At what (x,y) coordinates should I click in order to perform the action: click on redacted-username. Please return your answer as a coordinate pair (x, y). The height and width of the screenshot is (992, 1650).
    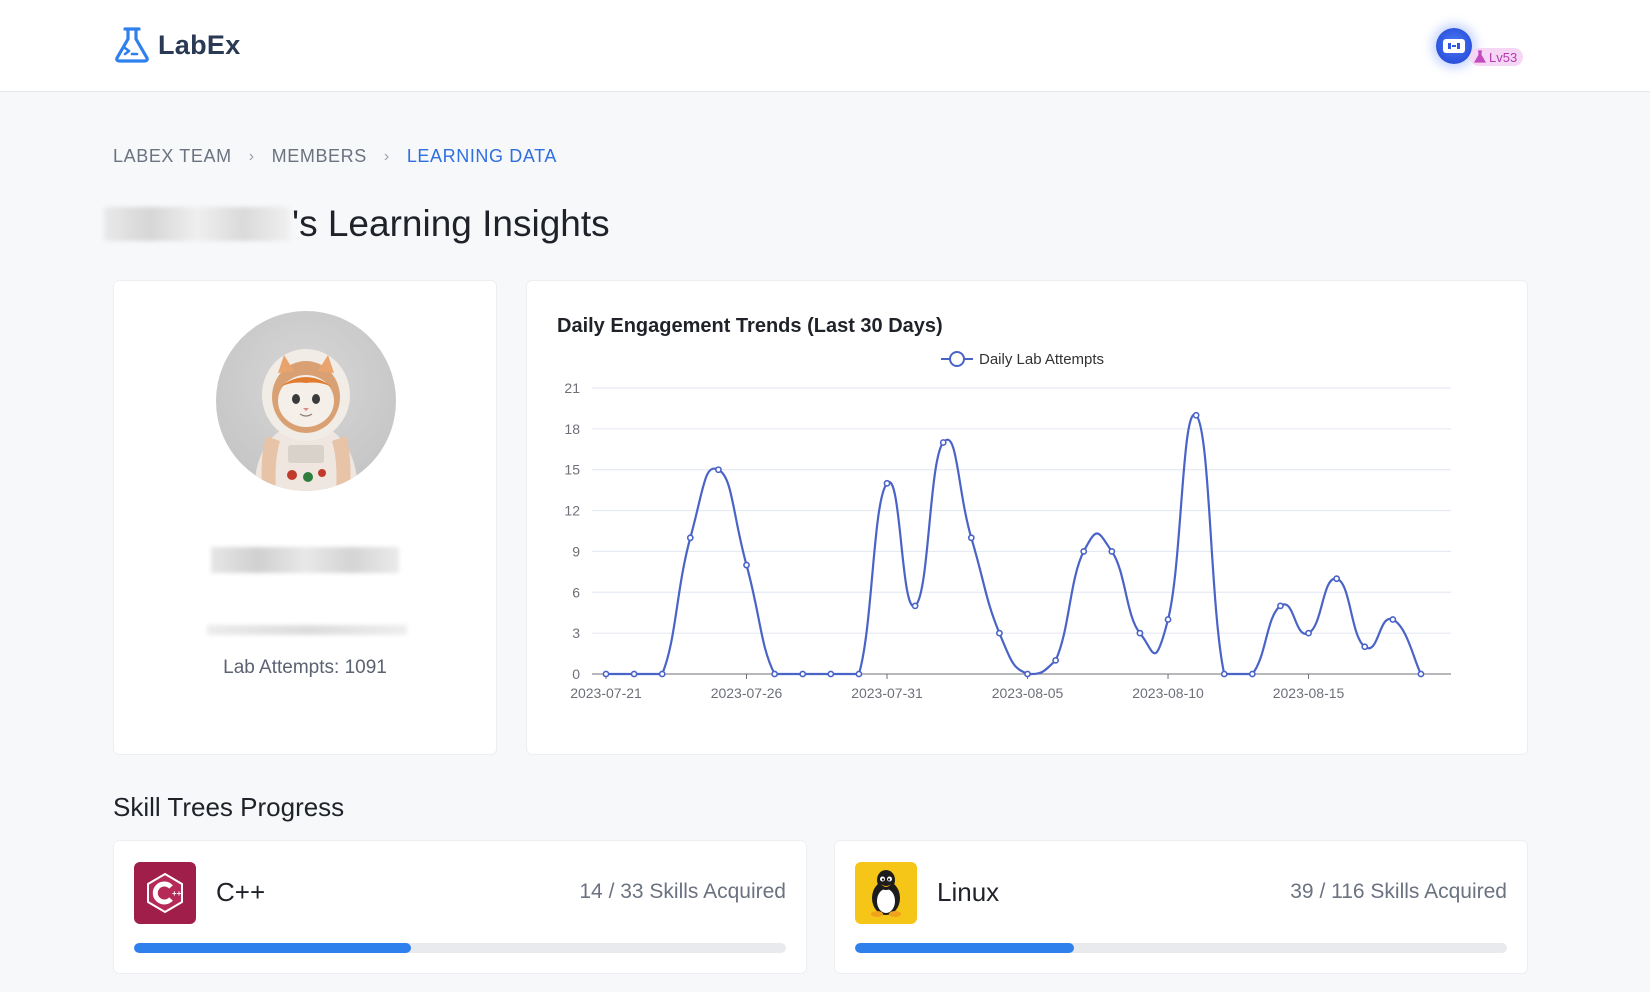
    Looking at the image, I should click on (197, 224).